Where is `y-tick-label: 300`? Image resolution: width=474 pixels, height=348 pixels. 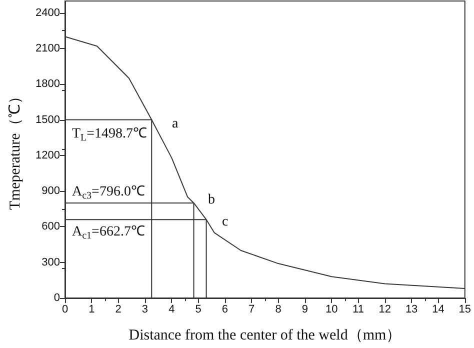
y-tick-label: 300 is located at coordinates (51, 262).